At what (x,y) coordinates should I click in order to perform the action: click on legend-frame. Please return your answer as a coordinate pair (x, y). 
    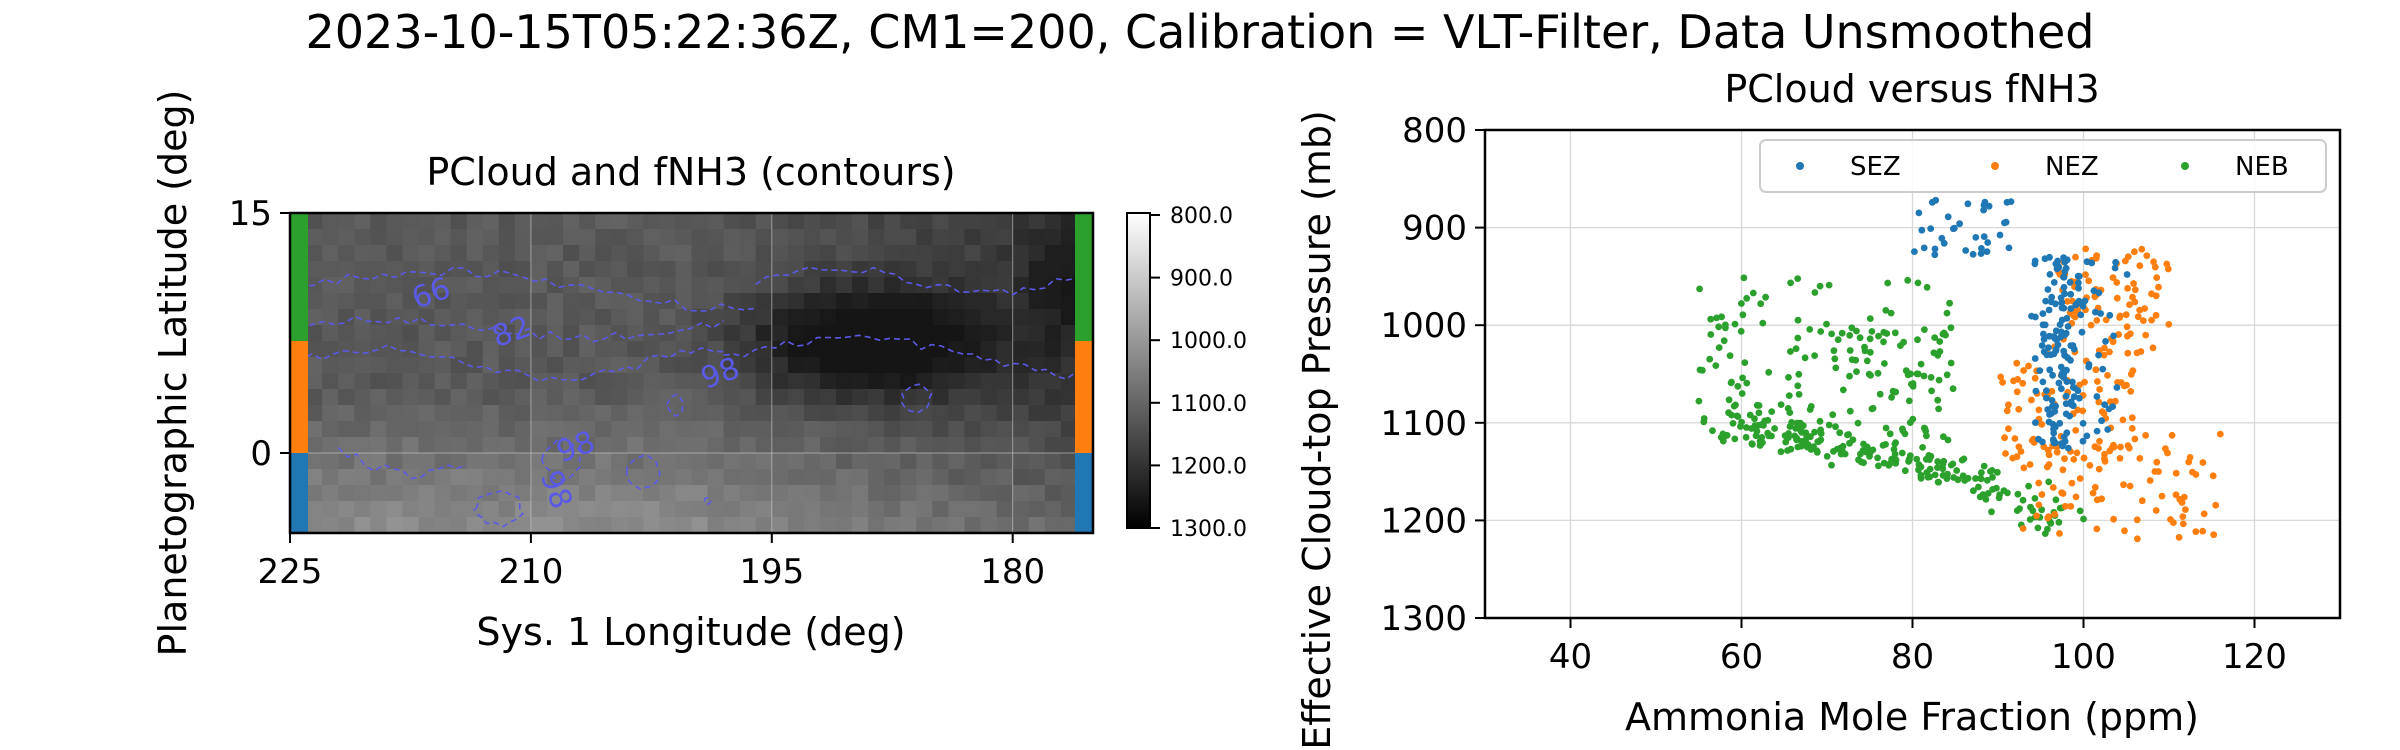
    Looking at the image, I should click on (2043, 166).